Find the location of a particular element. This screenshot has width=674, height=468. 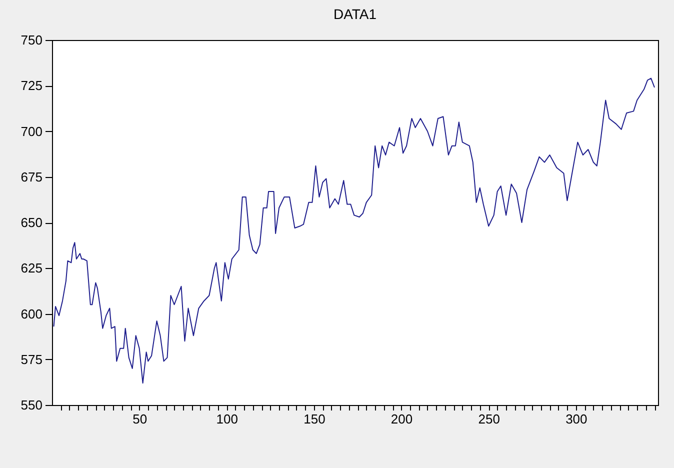

y-tick-label: 625 is located at coordinates (31, 268).